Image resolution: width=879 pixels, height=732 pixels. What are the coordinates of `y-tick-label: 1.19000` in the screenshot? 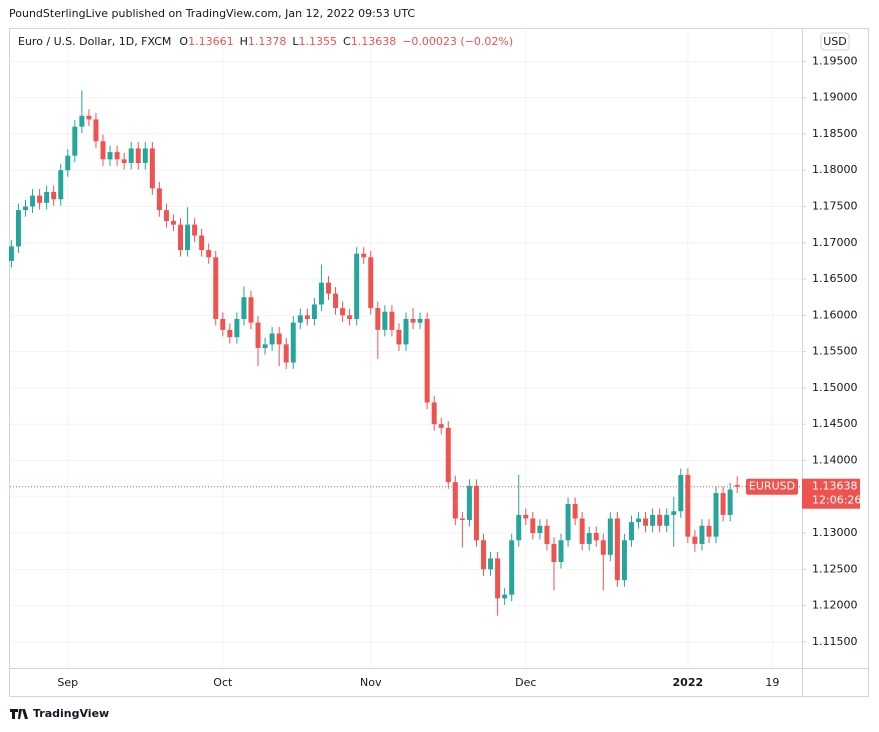 It's located at (835, 97).